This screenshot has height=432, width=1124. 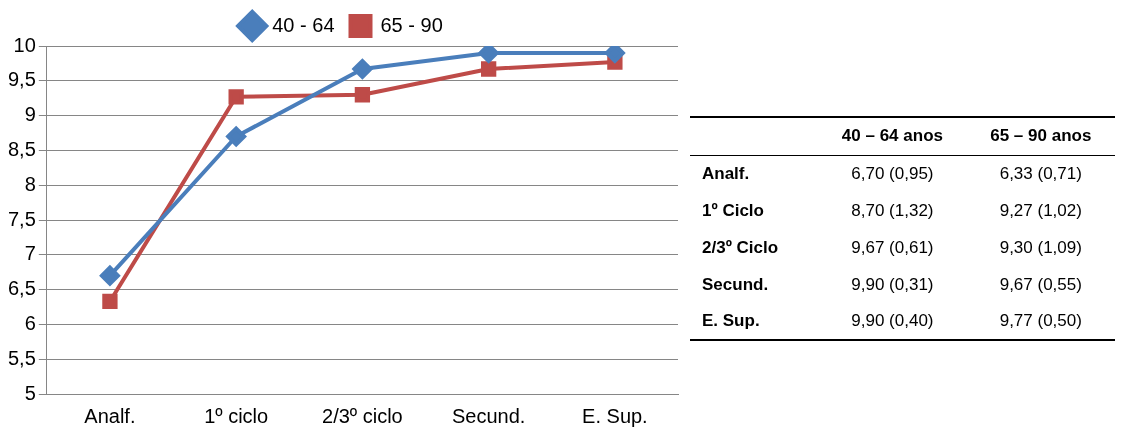 I want to click on y-tick-label: 7, so click(x=30, y=253).